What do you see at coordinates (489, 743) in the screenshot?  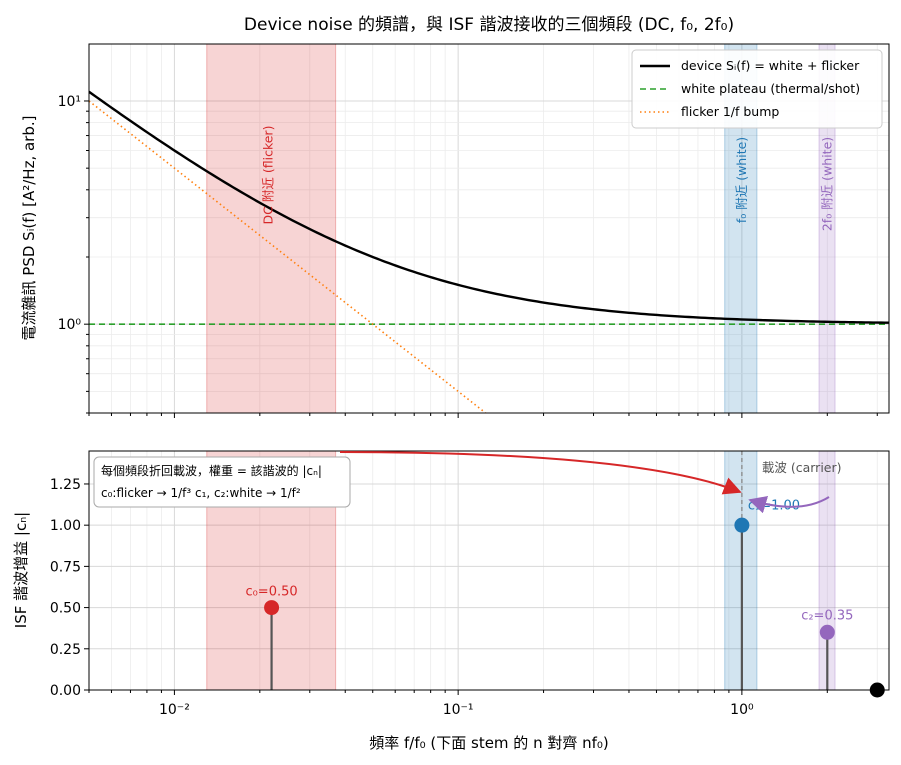 I see `x-axis-label: 頻率 f/f₀ (下面 stem 的 n 對齊 nf₀)` at bounding box center [489, 743].